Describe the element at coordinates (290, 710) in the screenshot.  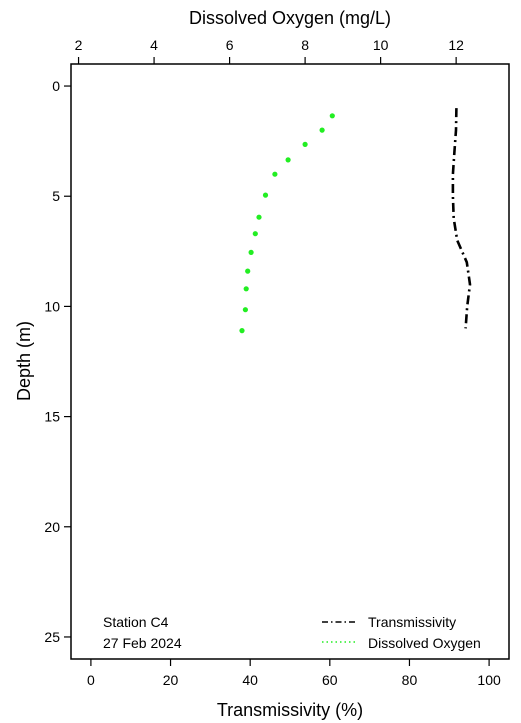
I see `x-bottom-axis-title: Transmissivity (%)` at that location.